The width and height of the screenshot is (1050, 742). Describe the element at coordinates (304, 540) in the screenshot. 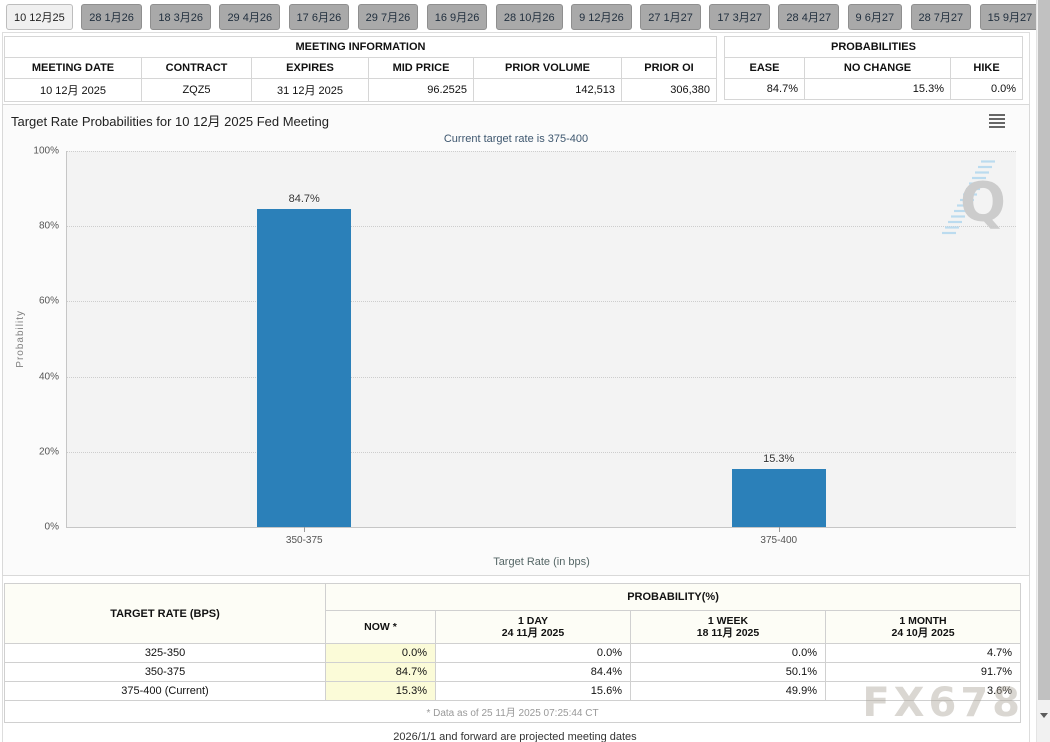

I see `xcat-350-375: 350-375` at that location.